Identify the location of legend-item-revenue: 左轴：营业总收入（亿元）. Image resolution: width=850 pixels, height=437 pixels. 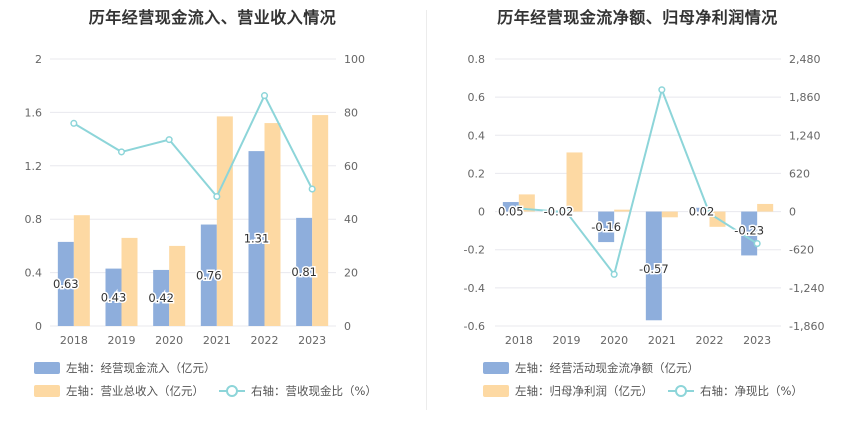
(119, 391).